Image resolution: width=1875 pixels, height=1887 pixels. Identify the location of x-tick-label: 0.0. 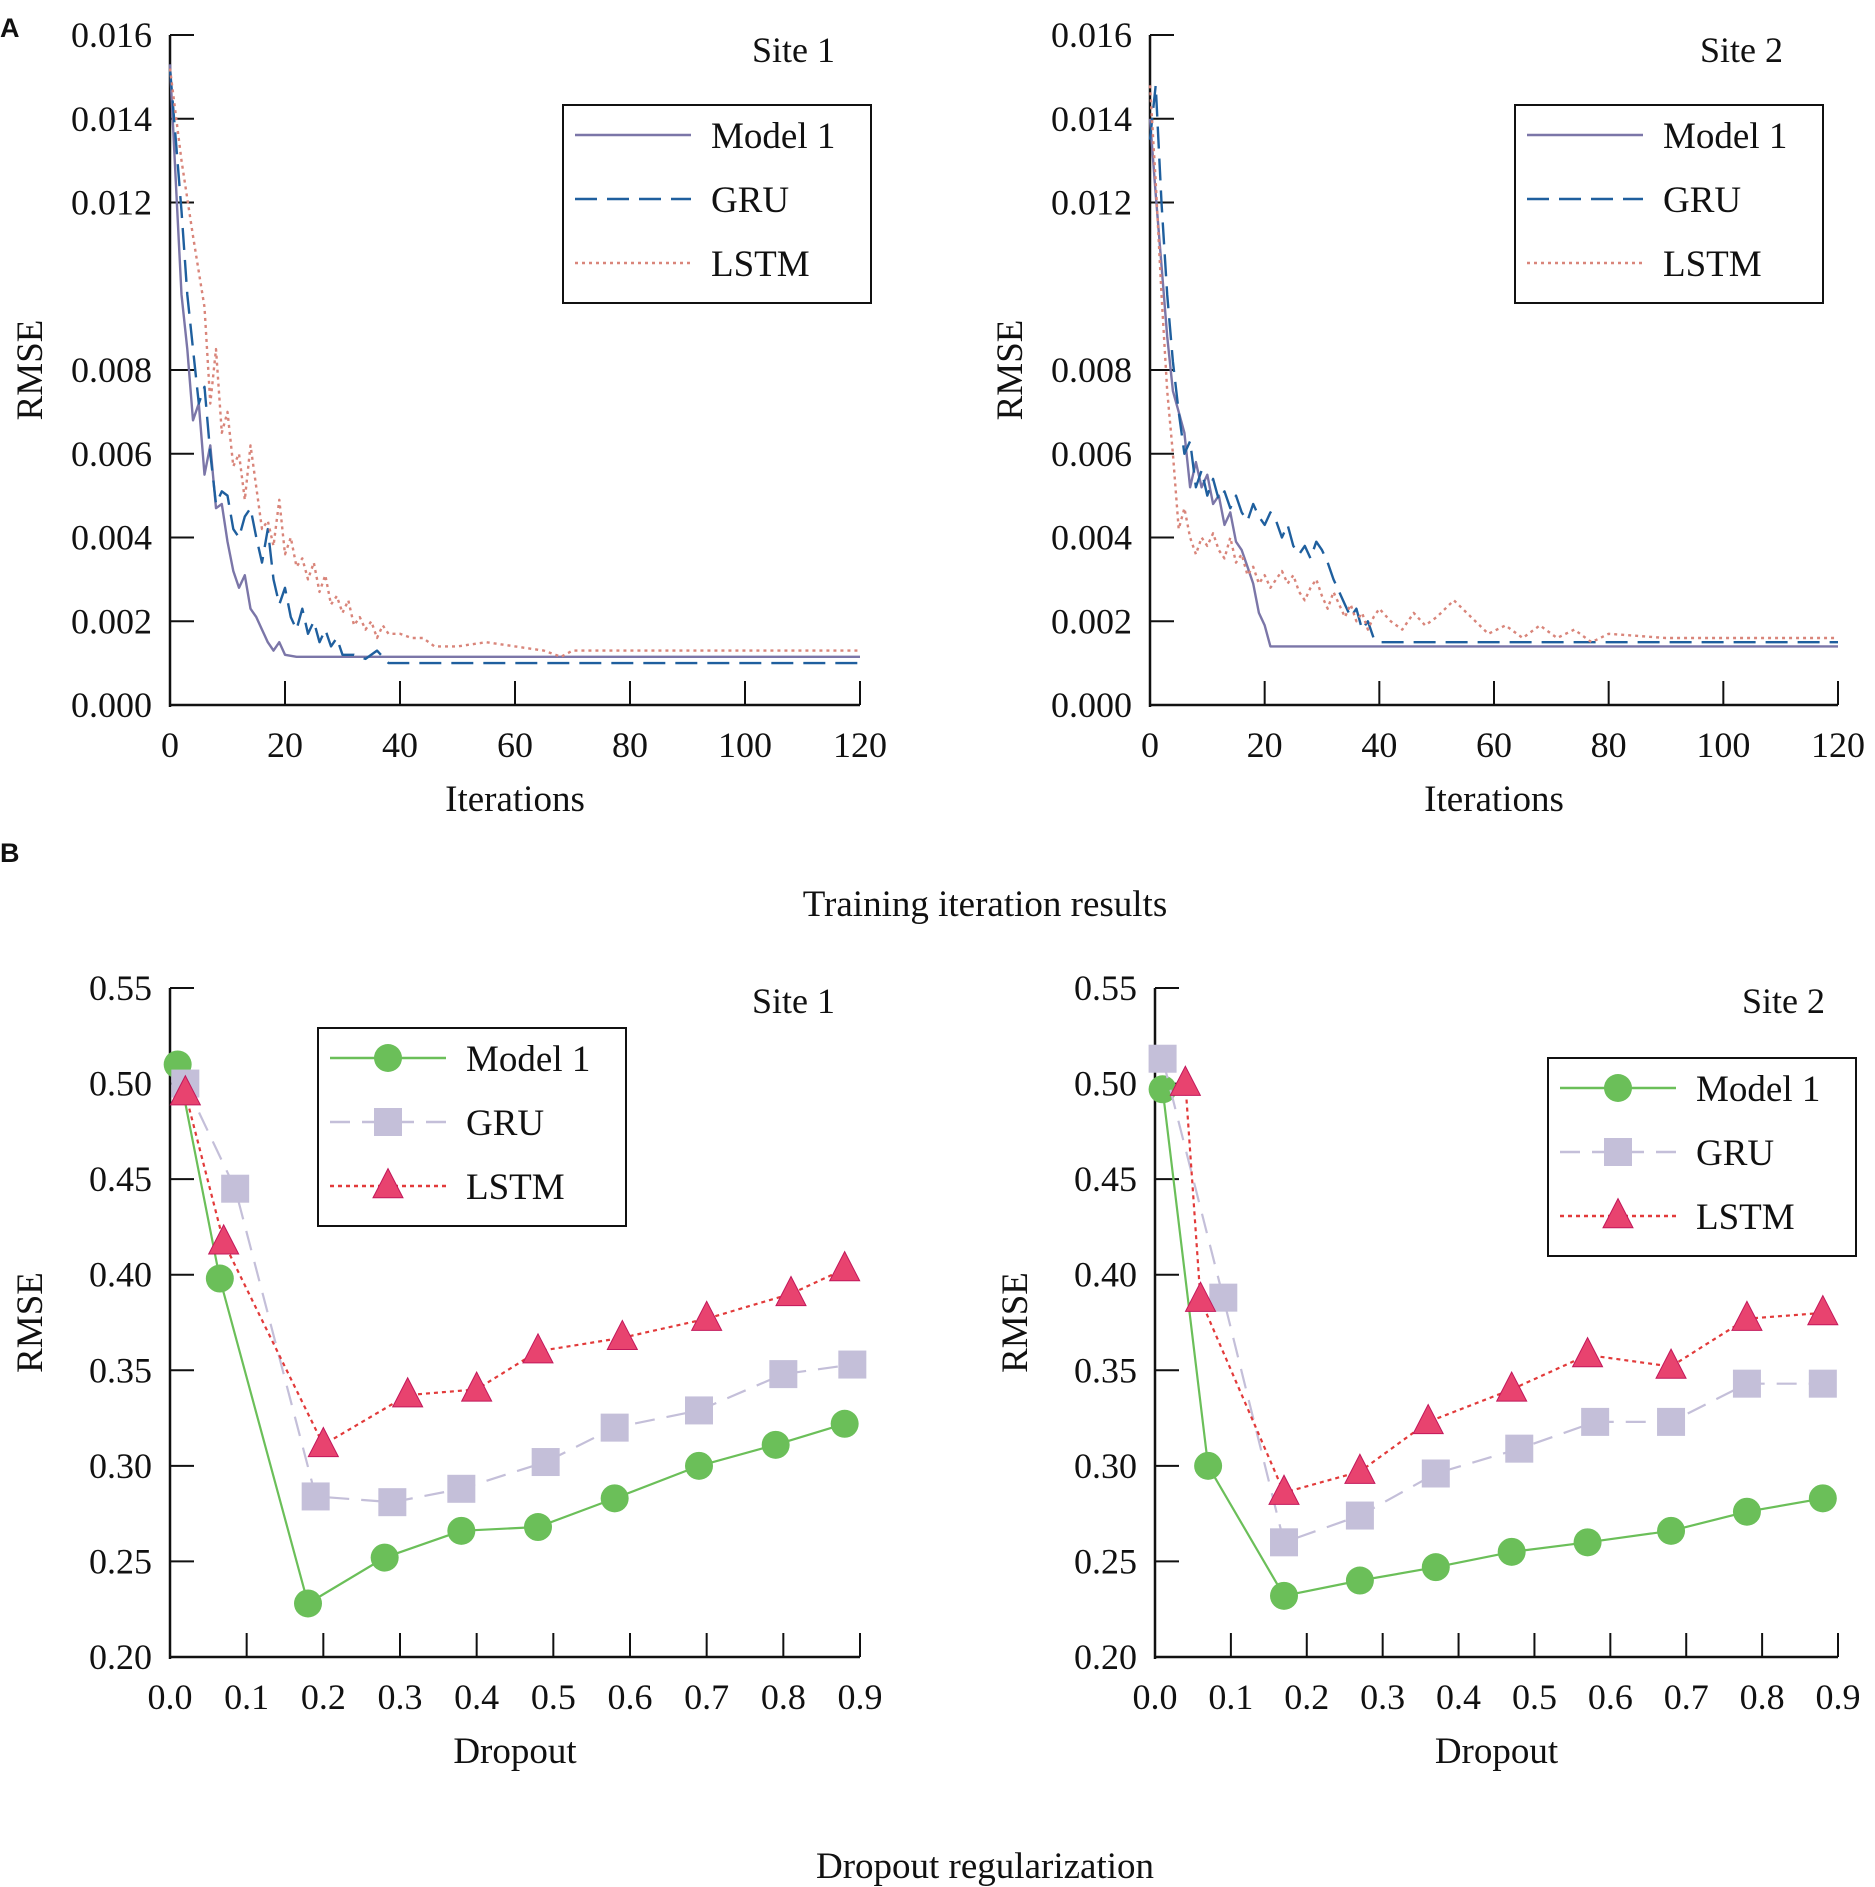
(170, 1697).